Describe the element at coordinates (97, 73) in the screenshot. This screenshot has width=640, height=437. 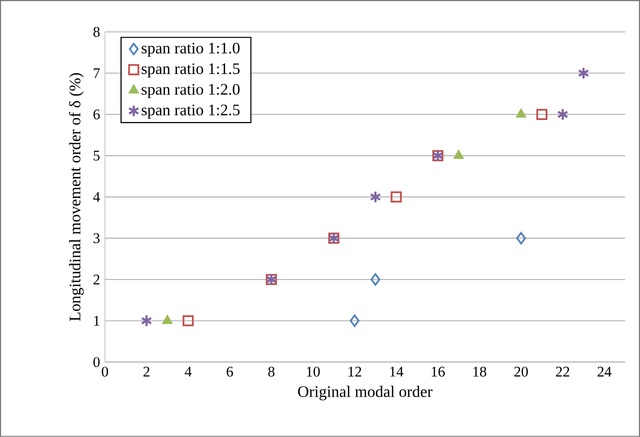
I see `y-tick-label: 7` at that location.